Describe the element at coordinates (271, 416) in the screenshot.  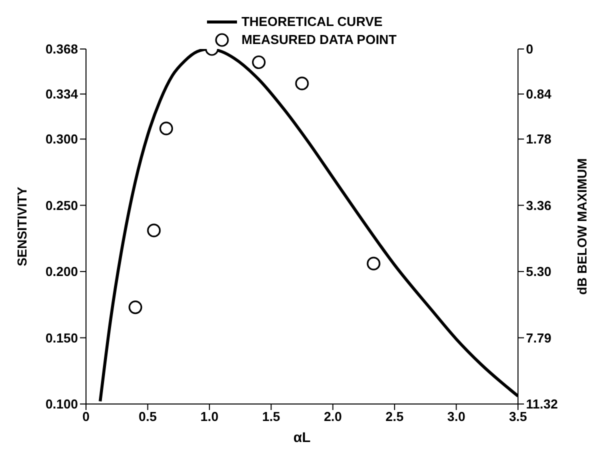
I see `x-tick-label: 1.5` at that location.